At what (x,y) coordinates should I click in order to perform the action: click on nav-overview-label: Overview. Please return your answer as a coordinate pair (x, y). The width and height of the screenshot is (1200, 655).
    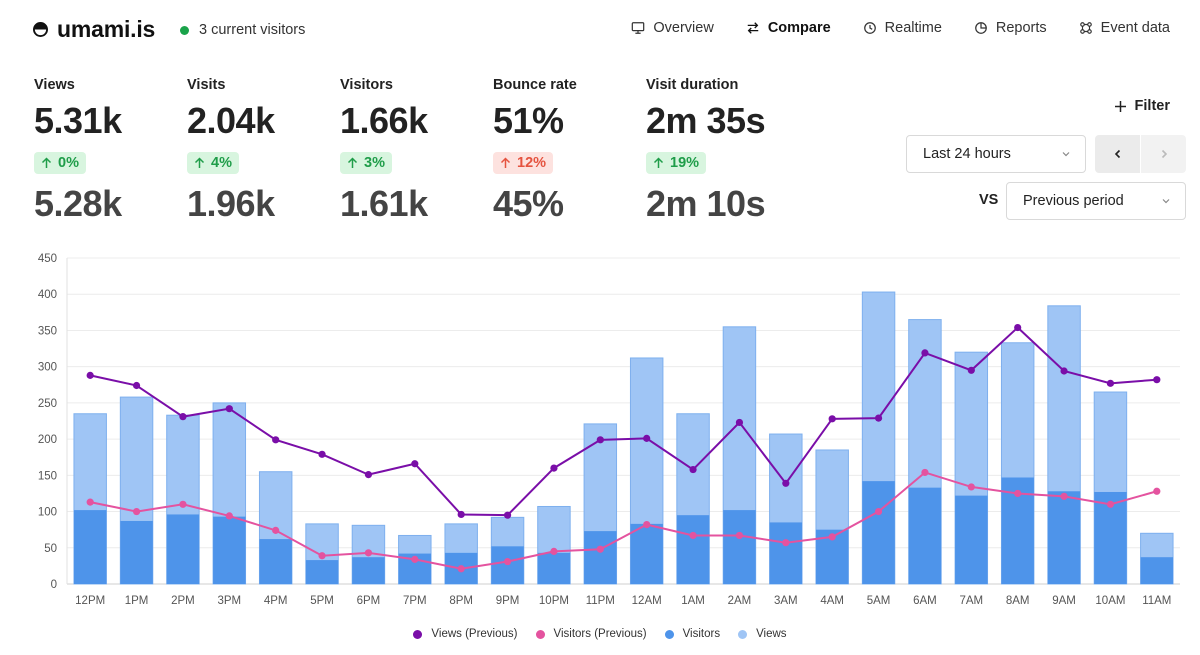
    Looking at the image, I should click on (683, 28).